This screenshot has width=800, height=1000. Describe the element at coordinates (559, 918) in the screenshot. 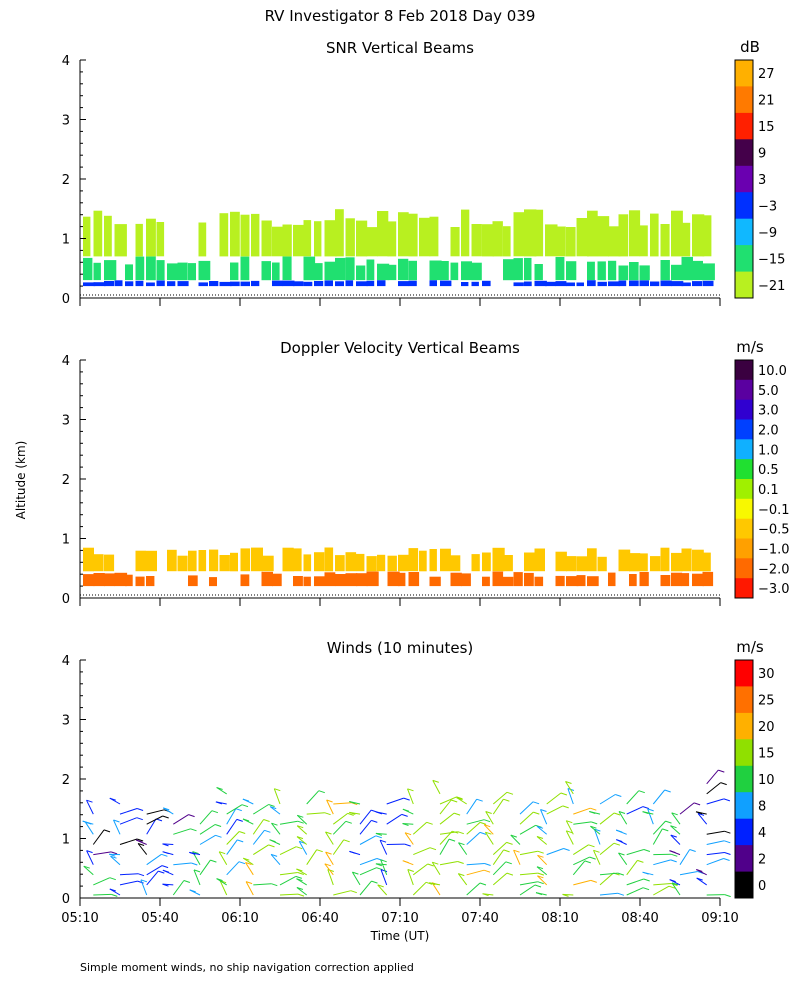

I see `x-tick-label: 08:10` at that location.